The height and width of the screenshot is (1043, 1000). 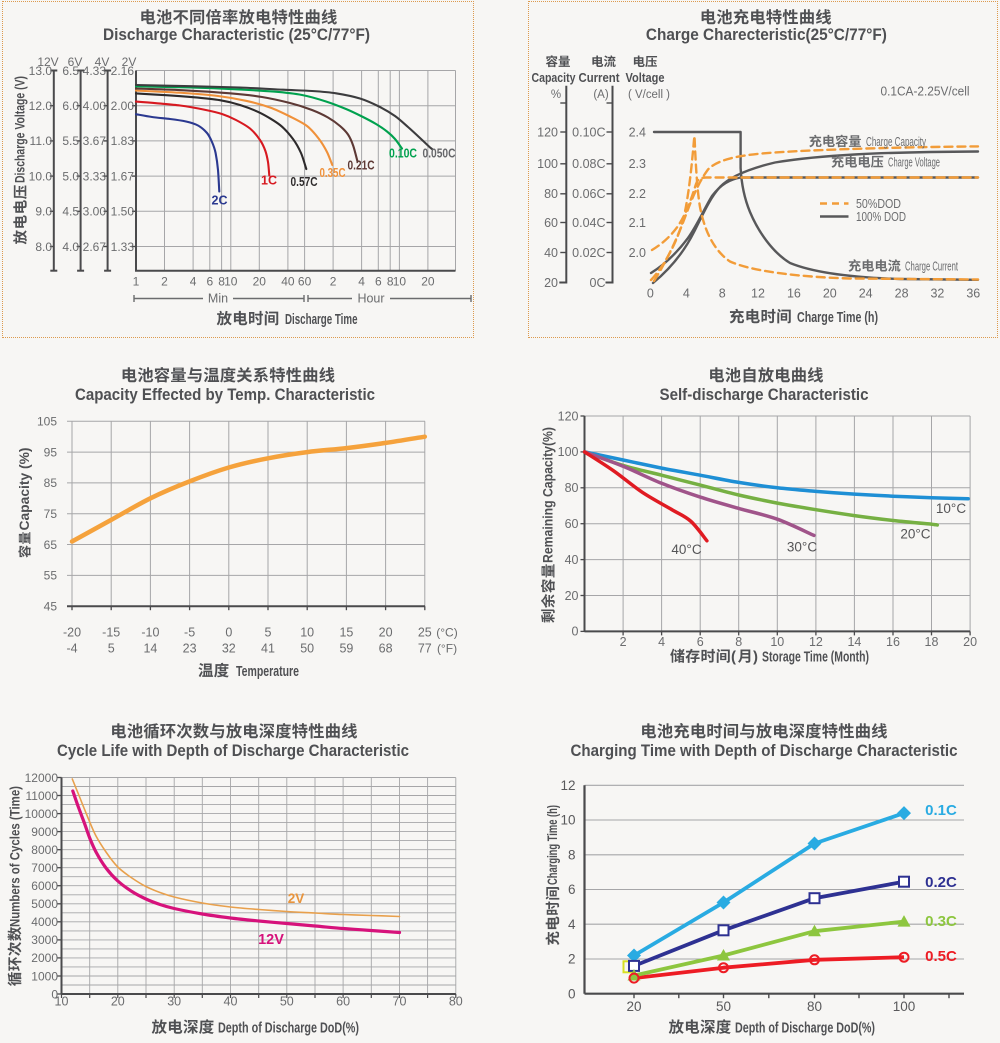 I want to click on svg-text: 4V, so click(x=102, y=62).